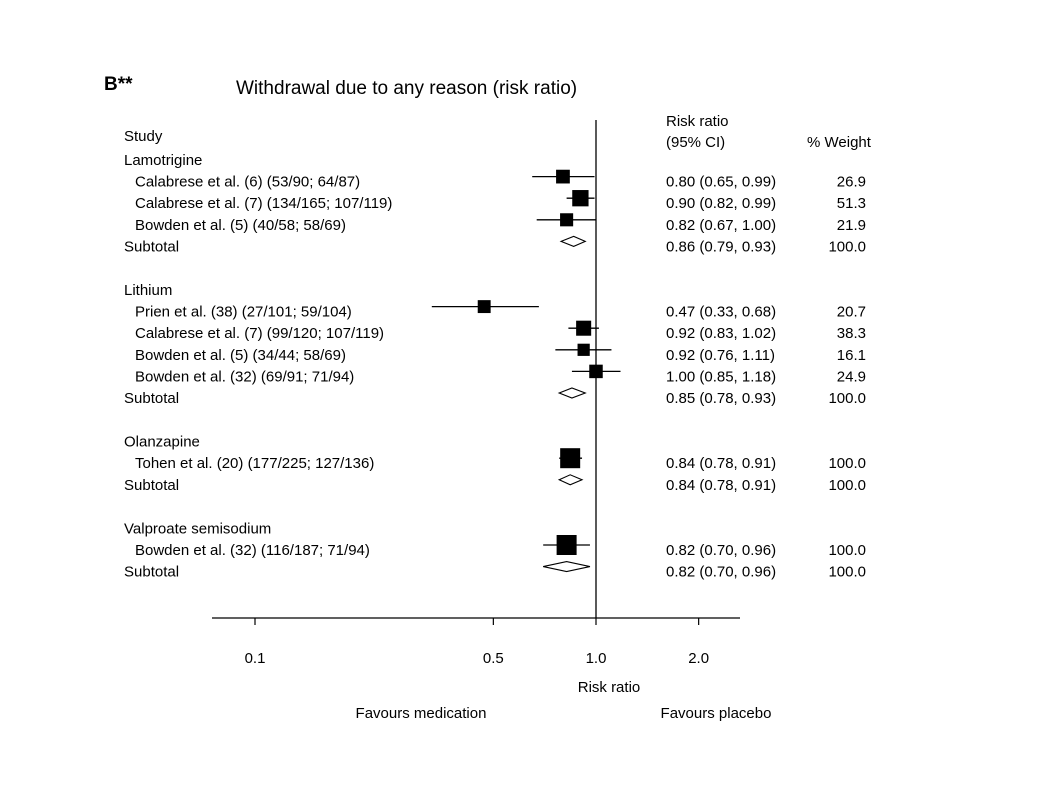 This screenshot has height=793, width=1058. What do you see at coordinates (596, 658) in the screenshot?
I see `x-tick-label: 1.0` at bounding box center [596, 658].